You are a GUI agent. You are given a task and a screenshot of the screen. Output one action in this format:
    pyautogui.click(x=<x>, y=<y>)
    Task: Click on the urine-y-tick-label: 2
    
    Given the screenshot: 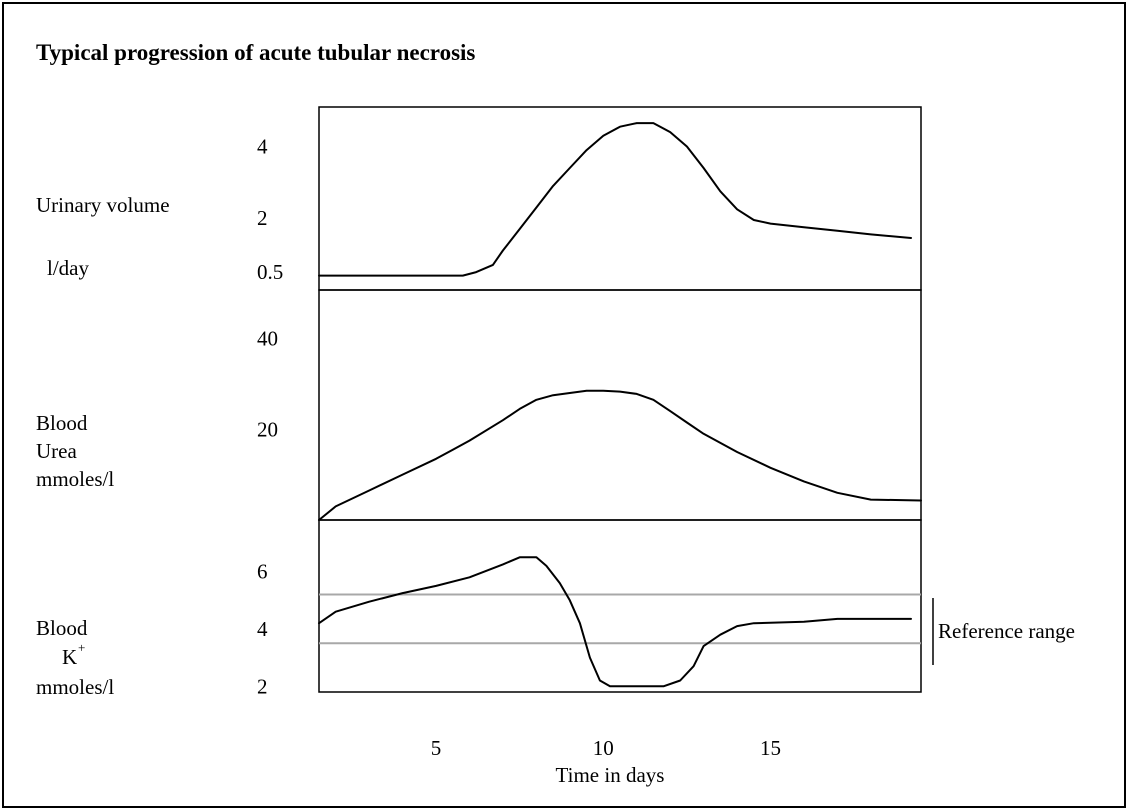 What is the action you would take?
    pyautogui.click(x=262, y=218)
    